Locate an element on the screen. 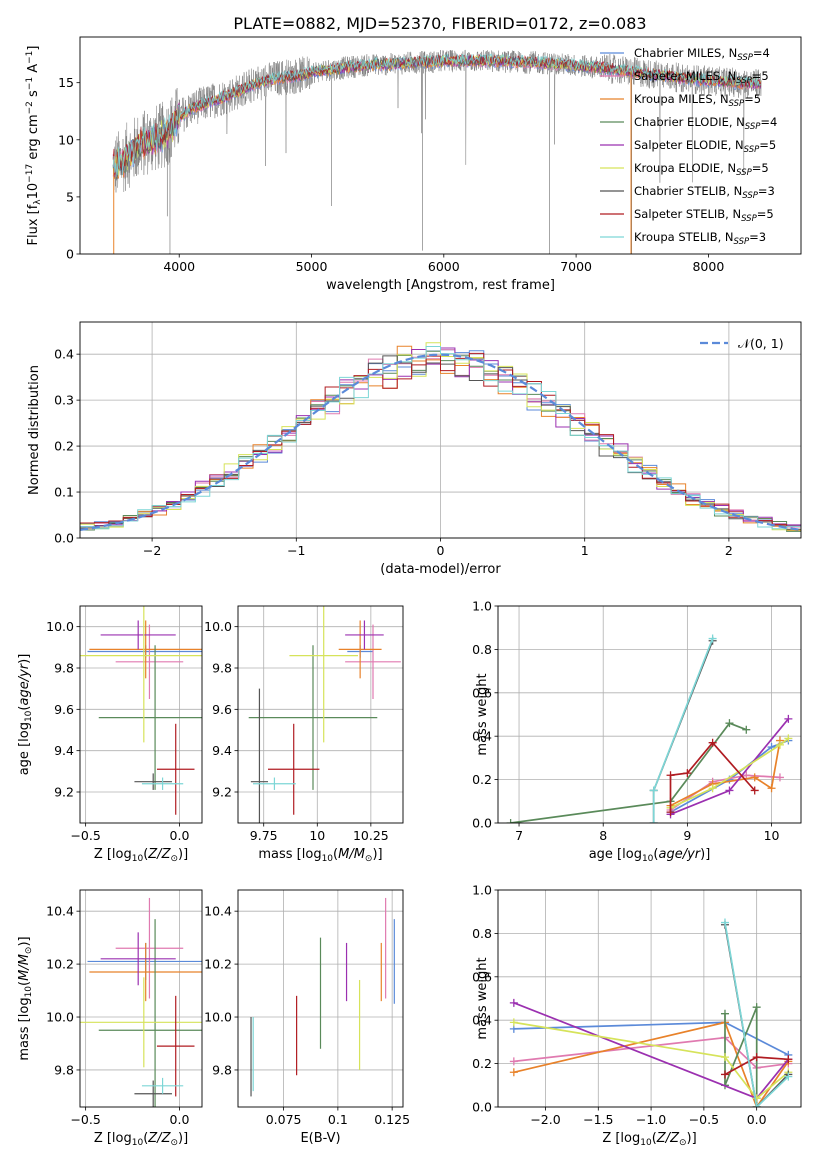 This screenshot has height=1170, width=819. age-vs-mass-frame is located at coordinates (320, 714).